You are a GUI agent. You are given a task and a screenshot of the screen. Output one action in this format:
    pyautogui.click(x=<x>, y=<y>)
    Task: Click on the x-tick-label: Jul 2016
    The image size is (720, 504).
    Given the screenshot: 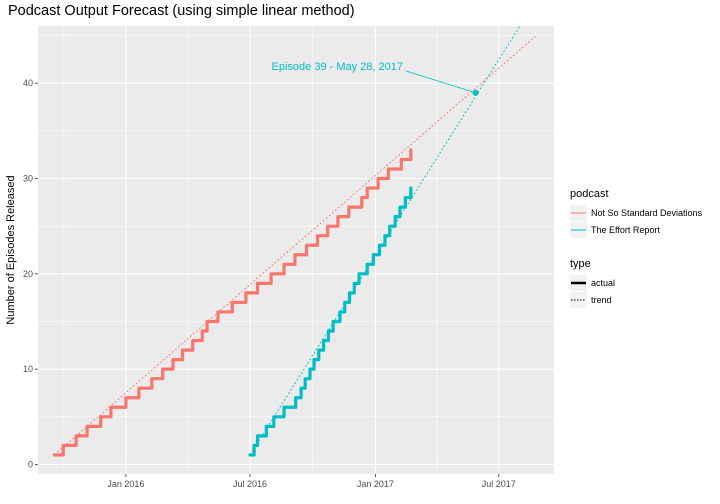 What is the action you would take?
    pyautogui.click(x=250, y=484)
    